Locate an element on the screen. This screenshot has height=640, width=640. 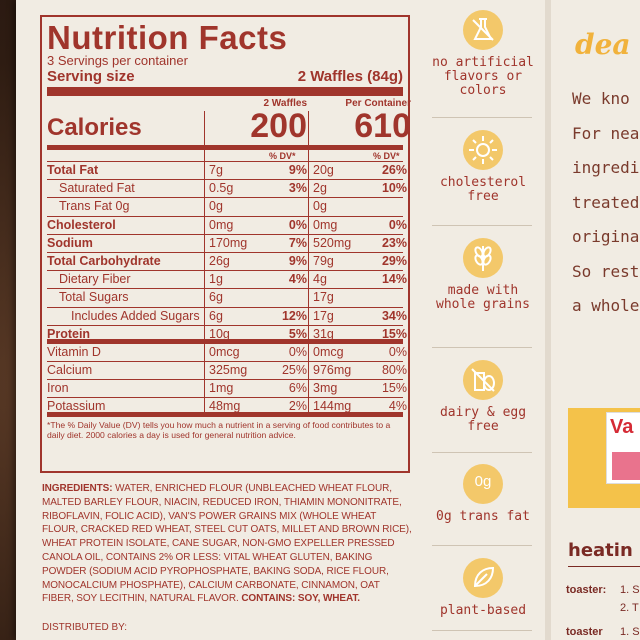
dv-container: 80% is located at coordinates (394, 370).